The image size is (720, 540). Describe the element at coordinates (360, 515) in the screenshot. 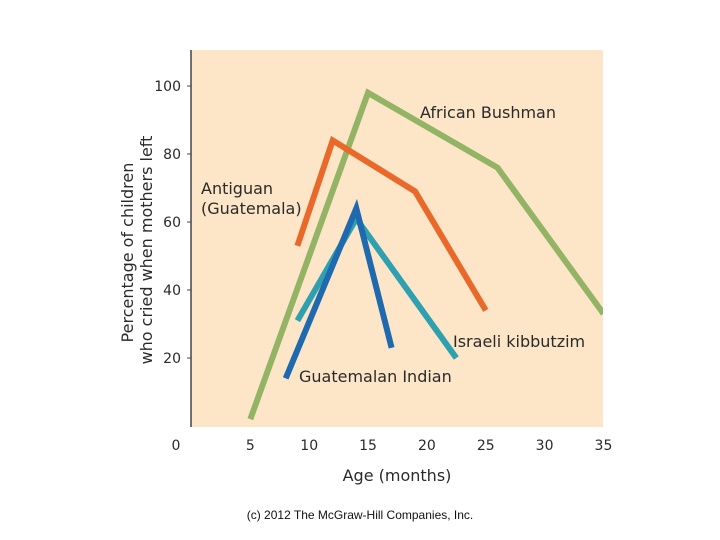

I see `copyright-notice: (c) 2012 The McGraw-Hill Companies, Inc.` at that location.